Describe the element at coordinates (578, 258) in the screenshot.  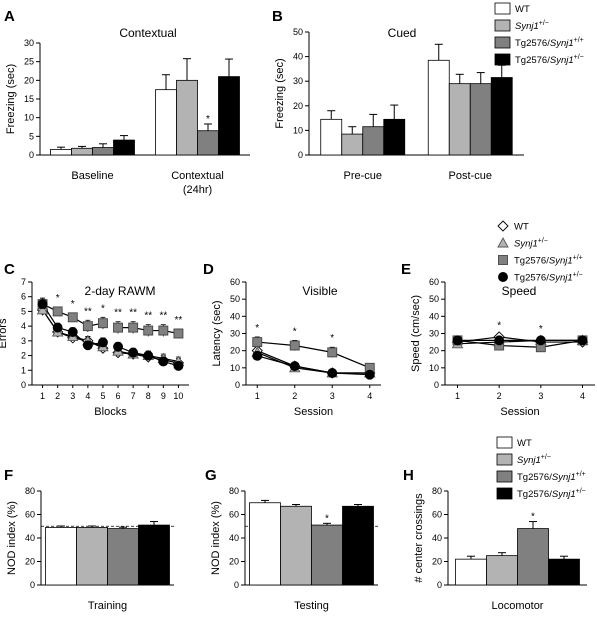
I see `legend-middle-label-genotype-2: +/+` at that location.